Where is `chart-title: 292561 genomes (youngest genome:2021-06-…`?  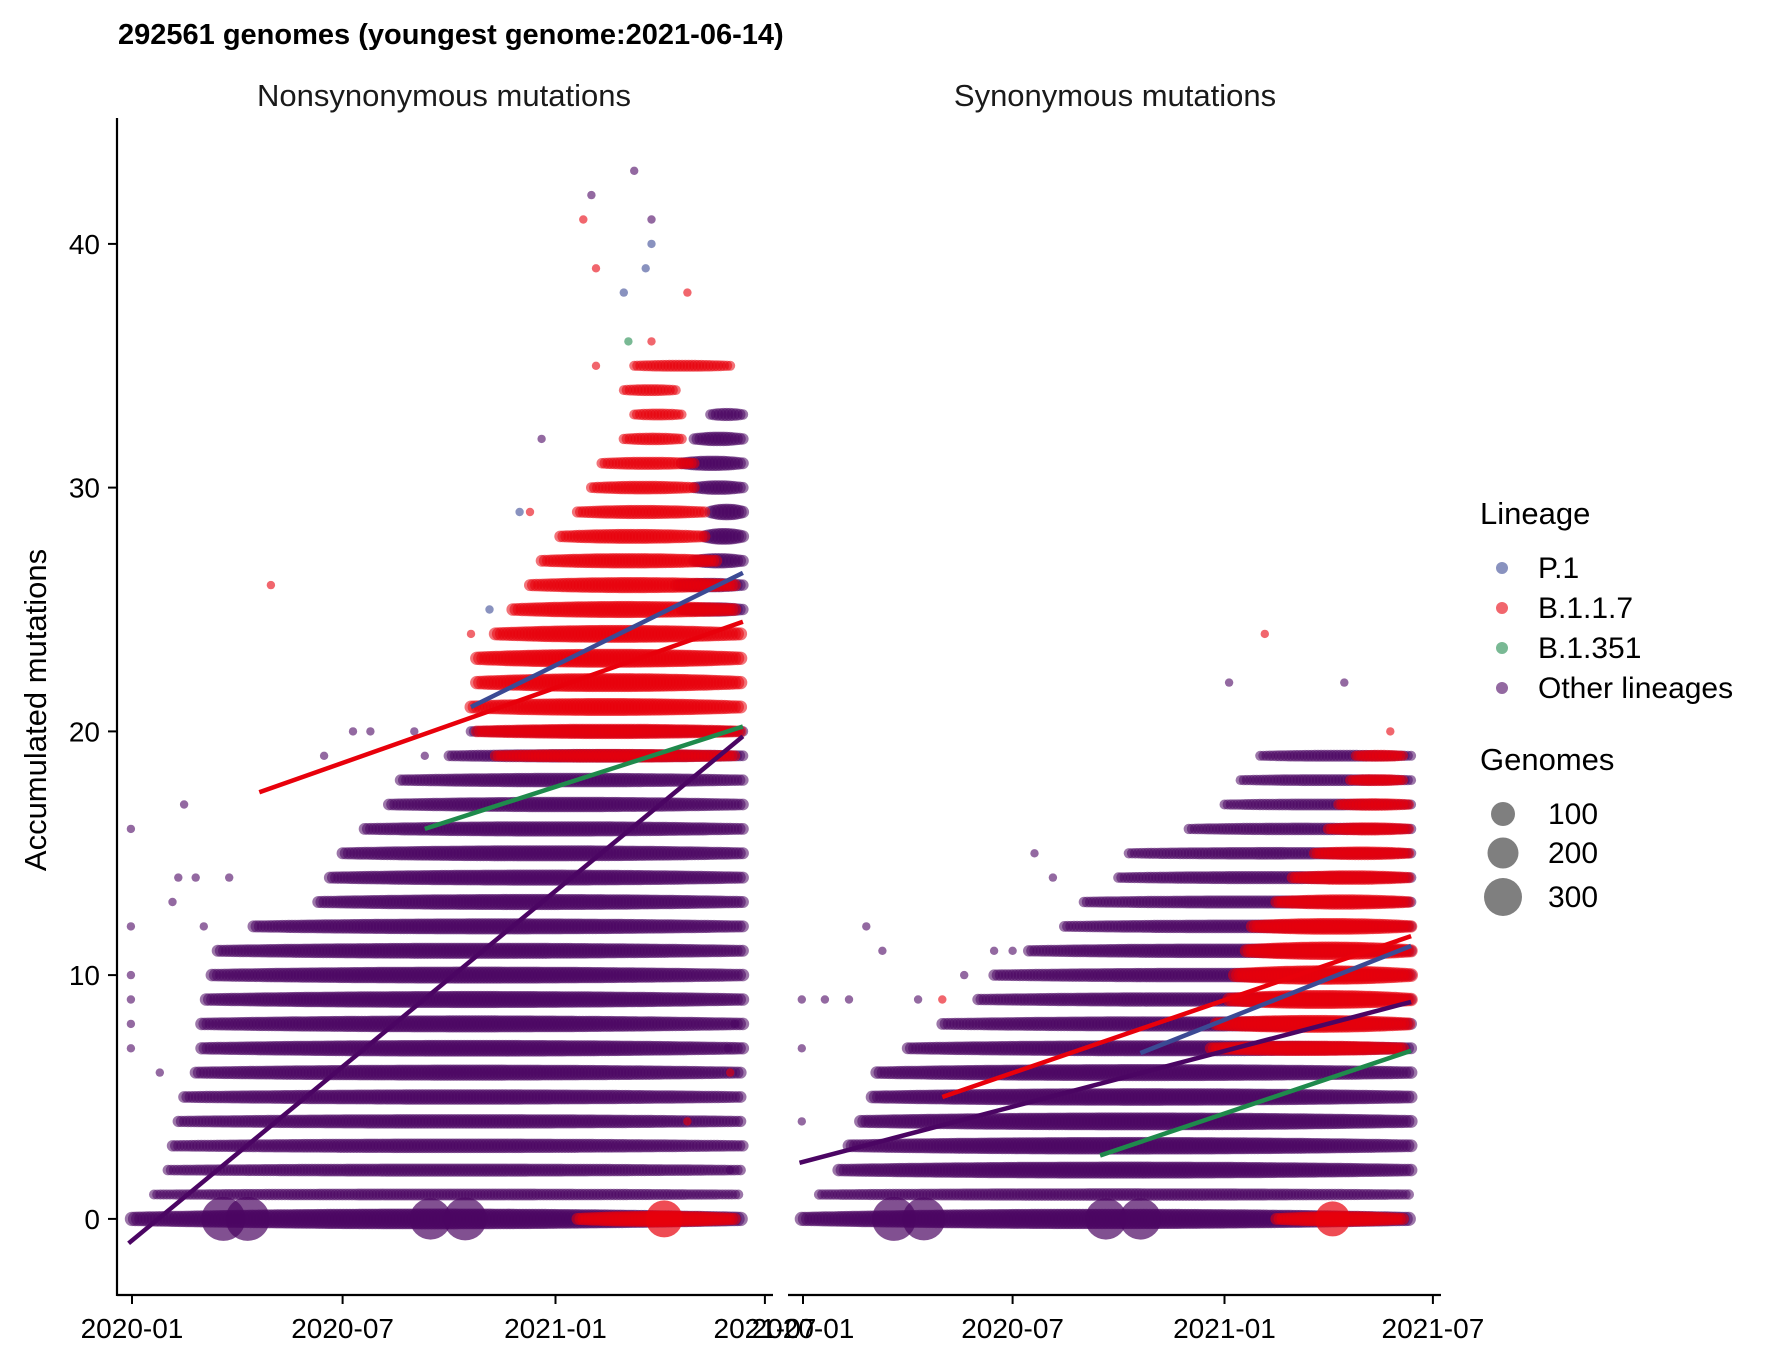
chart-title: 292561 genomes (youngest genome:2021-06-… is located at coordinates (451, 35).